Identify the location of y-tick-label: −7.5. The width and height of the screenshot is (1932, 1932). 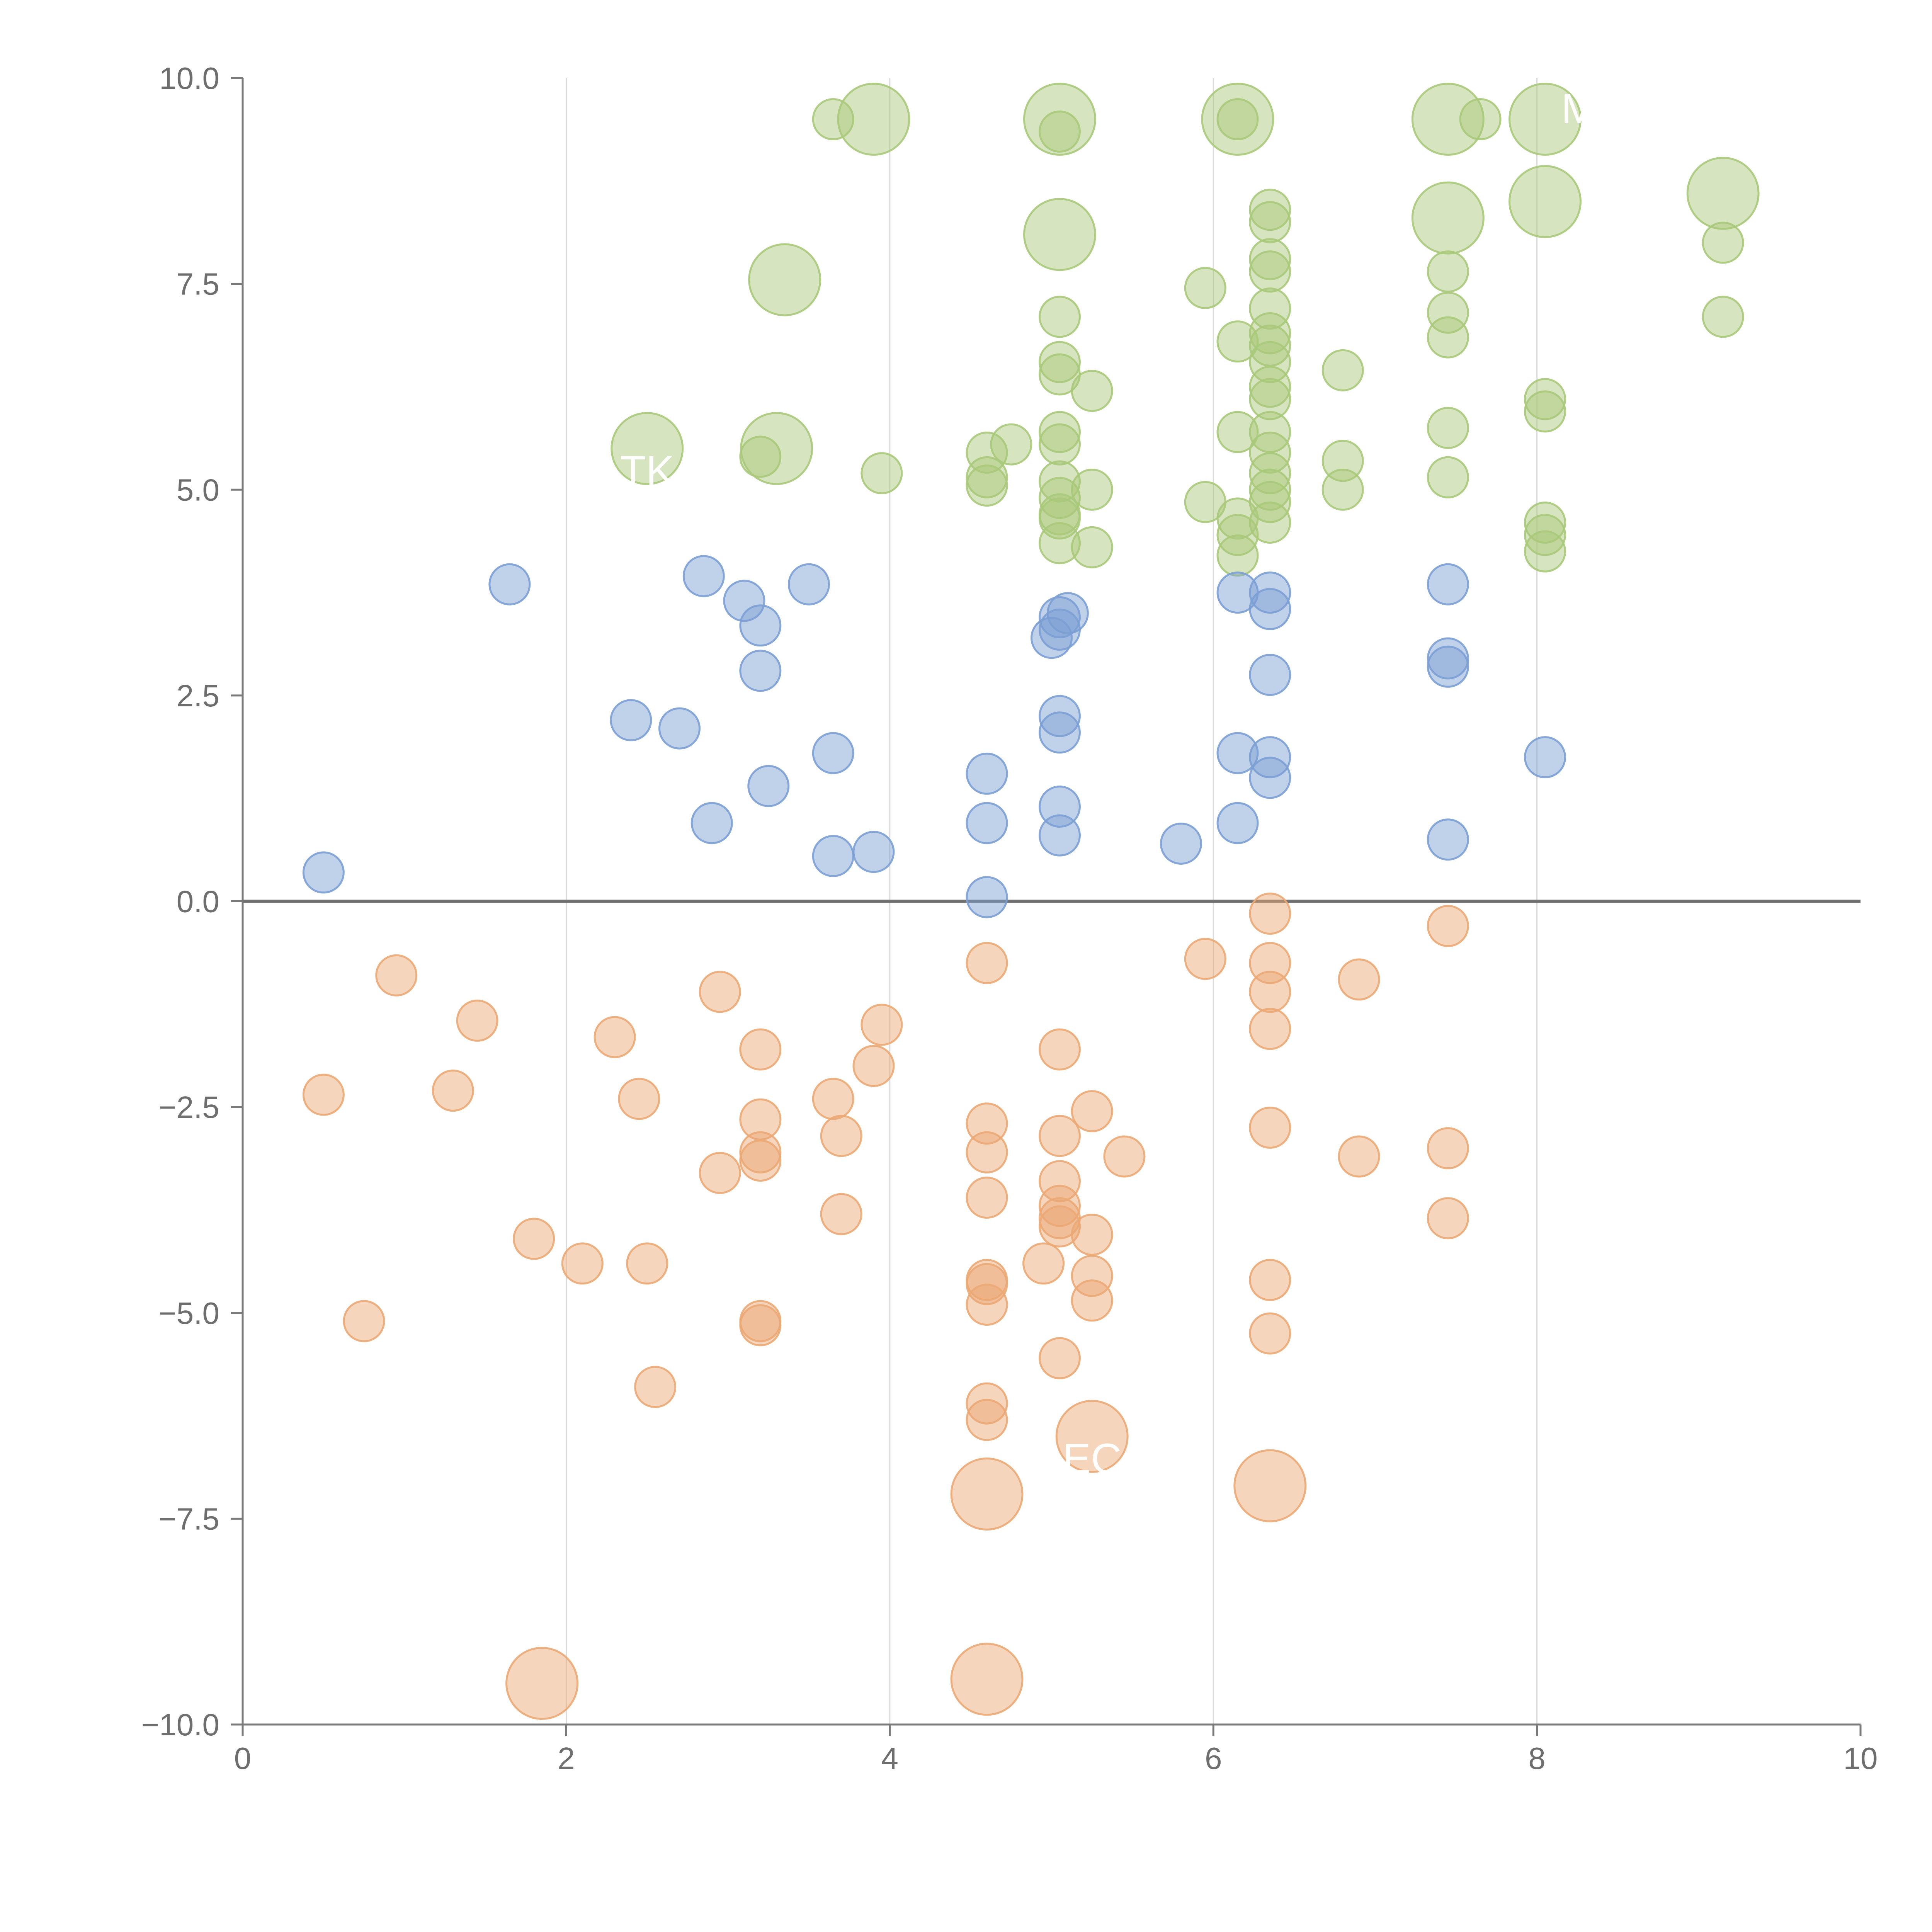
(189, 1519).